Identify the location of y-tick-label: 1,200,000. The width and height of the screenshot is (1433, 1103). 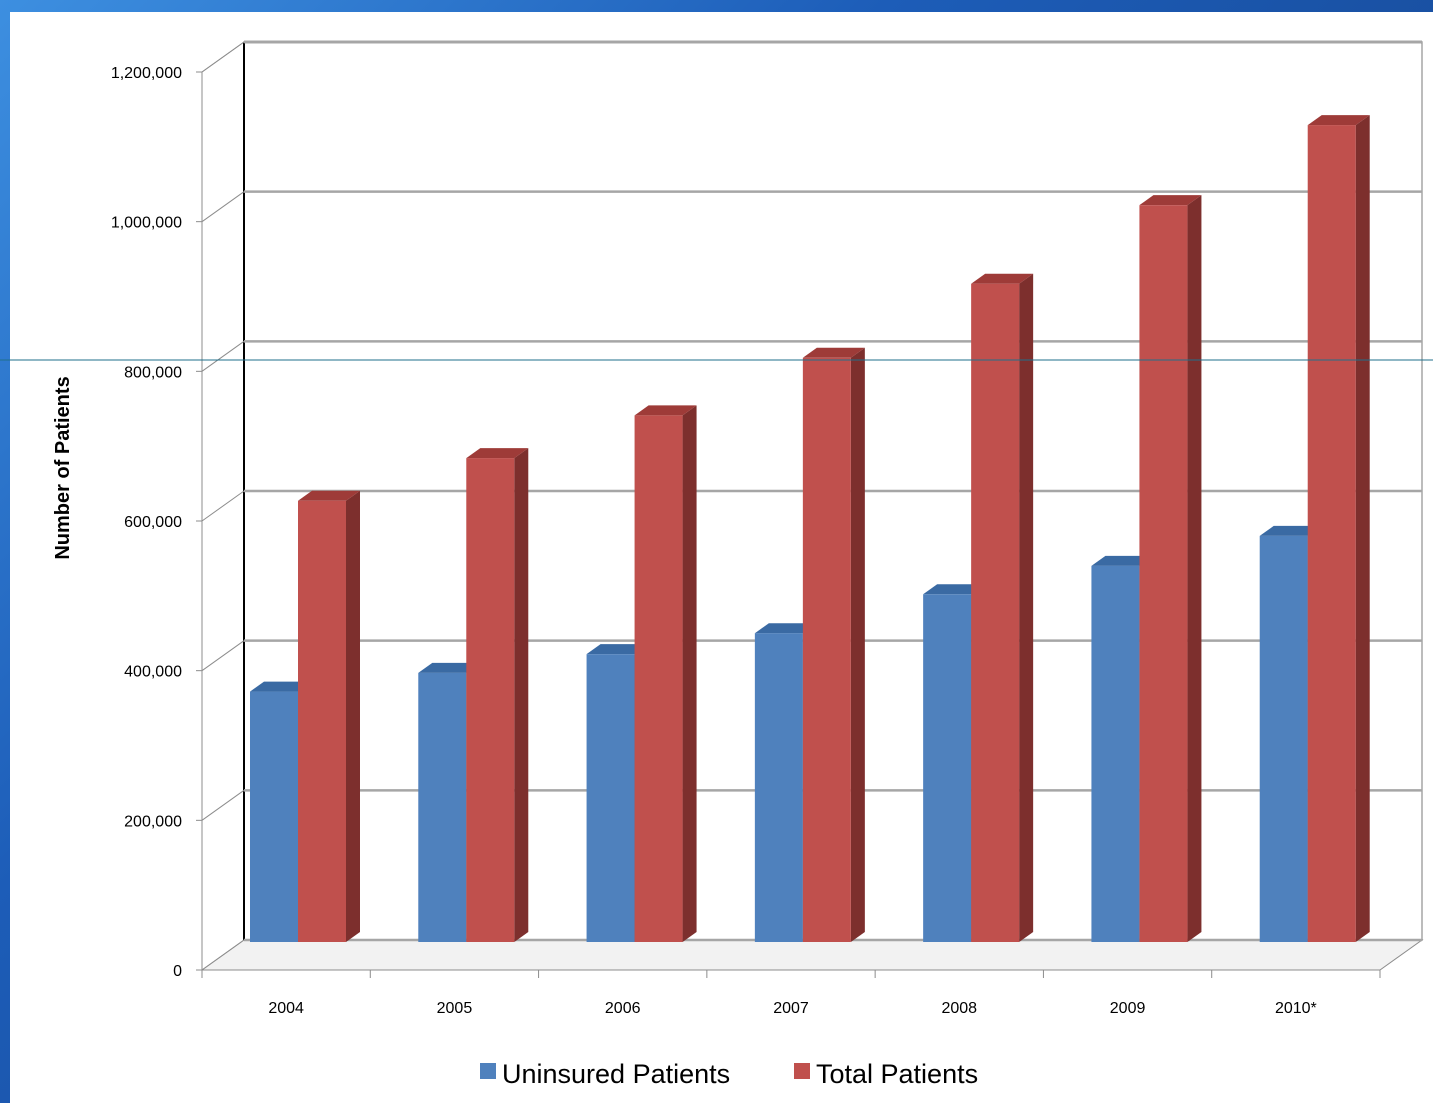
(146, 73).